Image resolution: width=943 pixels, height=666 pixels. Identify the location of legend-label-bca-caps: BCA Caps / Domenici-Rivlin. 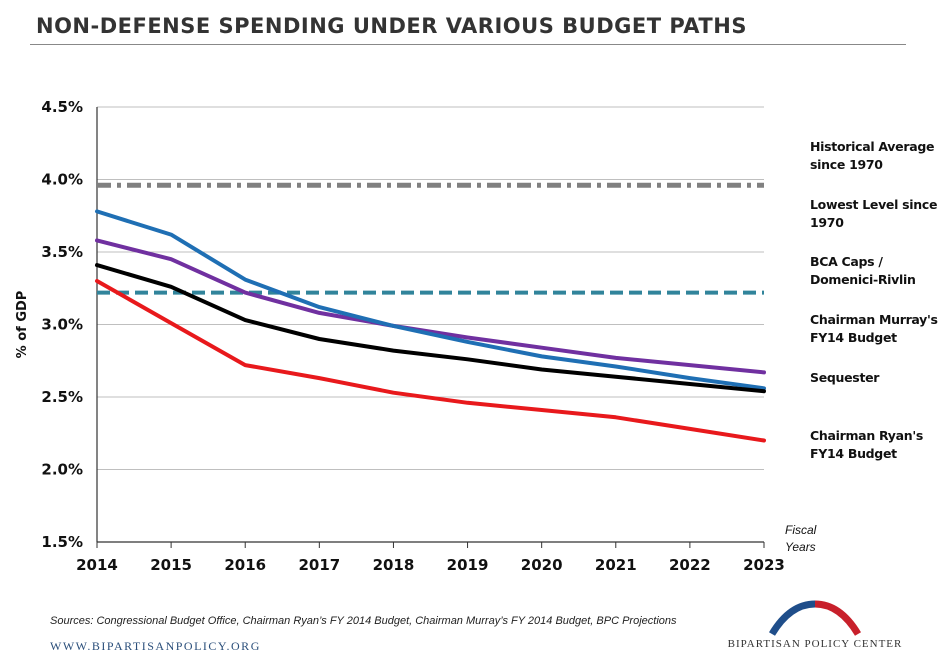
(875, 271).